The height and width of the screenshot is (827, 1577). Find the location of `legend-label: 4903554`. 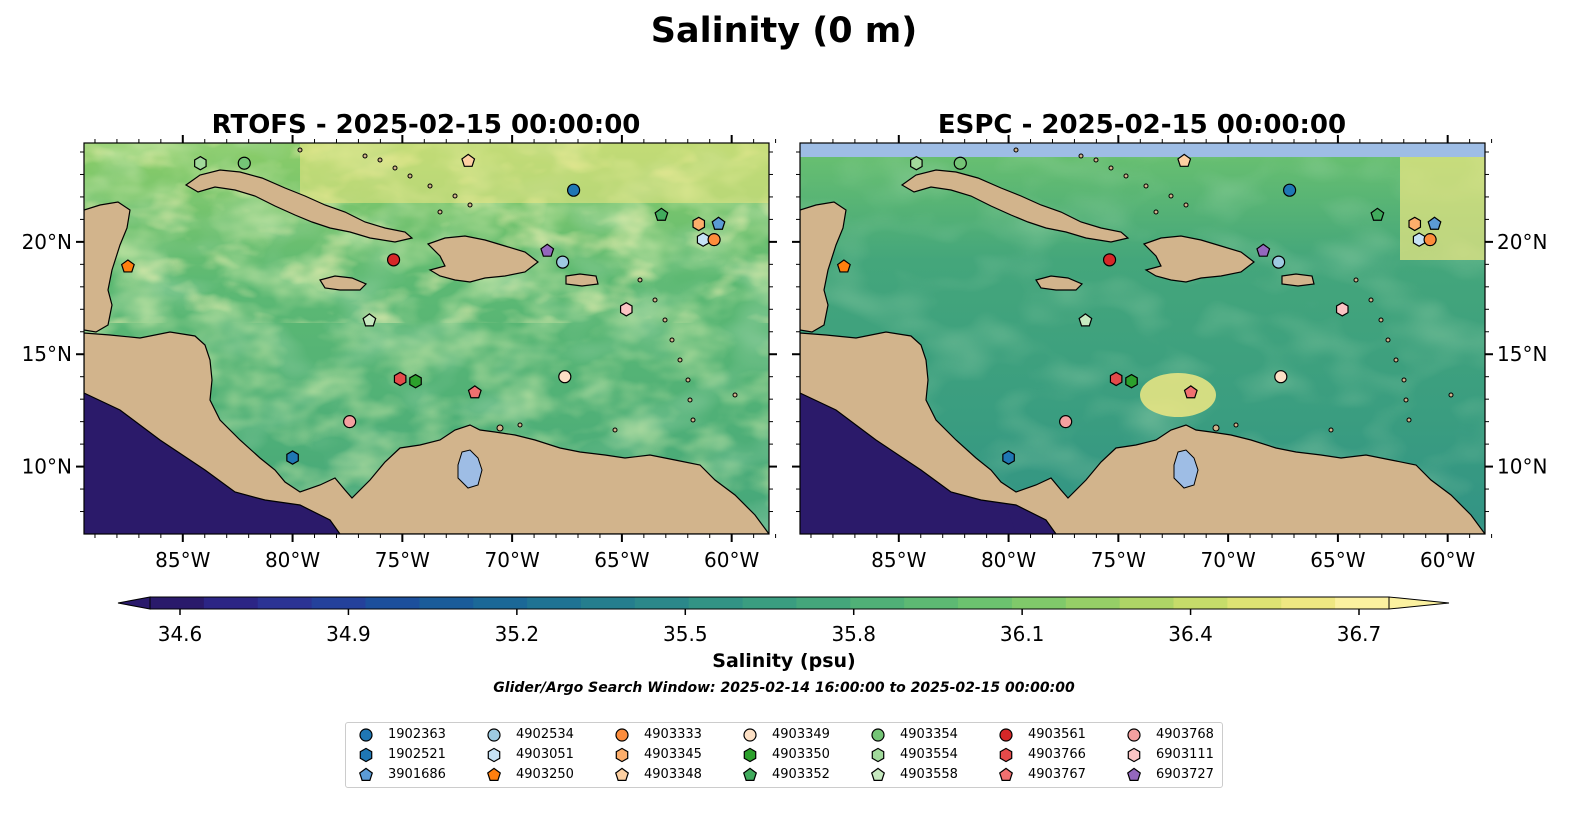

legend-label: 4903554 is located at coordinates (929, 754).